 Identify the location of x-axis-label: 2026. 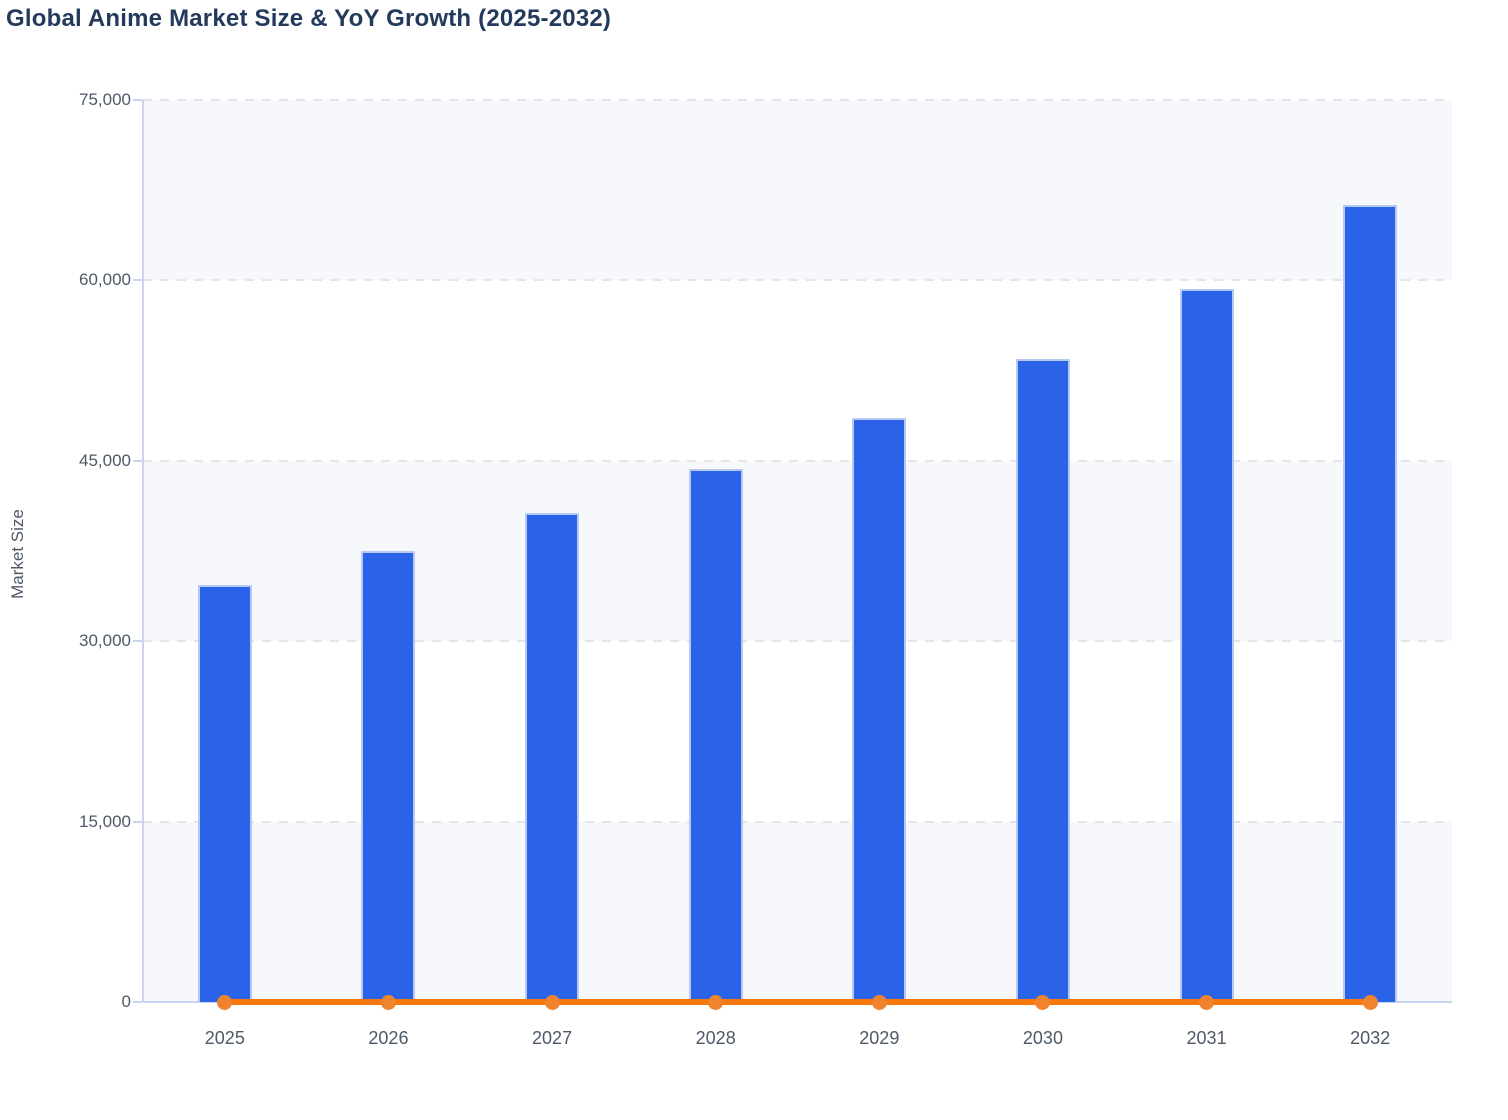
(388, 1038).